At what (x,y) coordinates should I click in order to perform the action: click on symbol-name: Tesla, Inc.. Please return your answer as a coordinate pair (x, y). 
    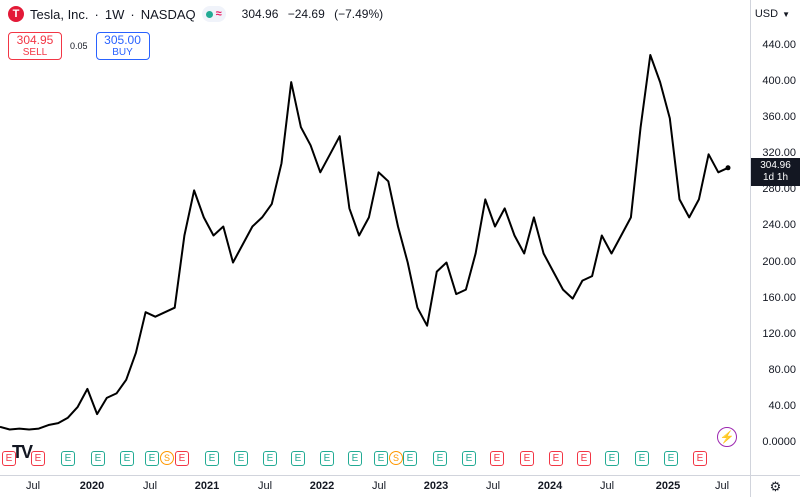
    Looking at the image, I should click on (59, 14).